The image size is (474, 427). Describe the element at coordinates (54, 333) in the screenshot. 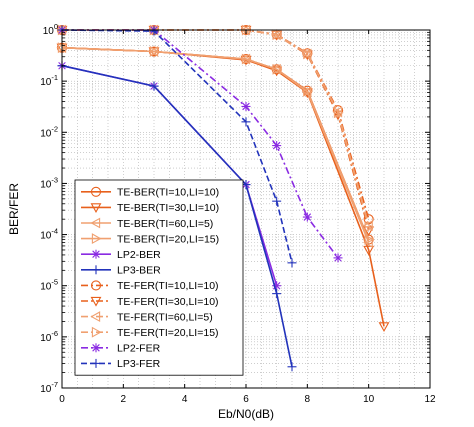

I see `y-tick-exponent: -6` at that location.